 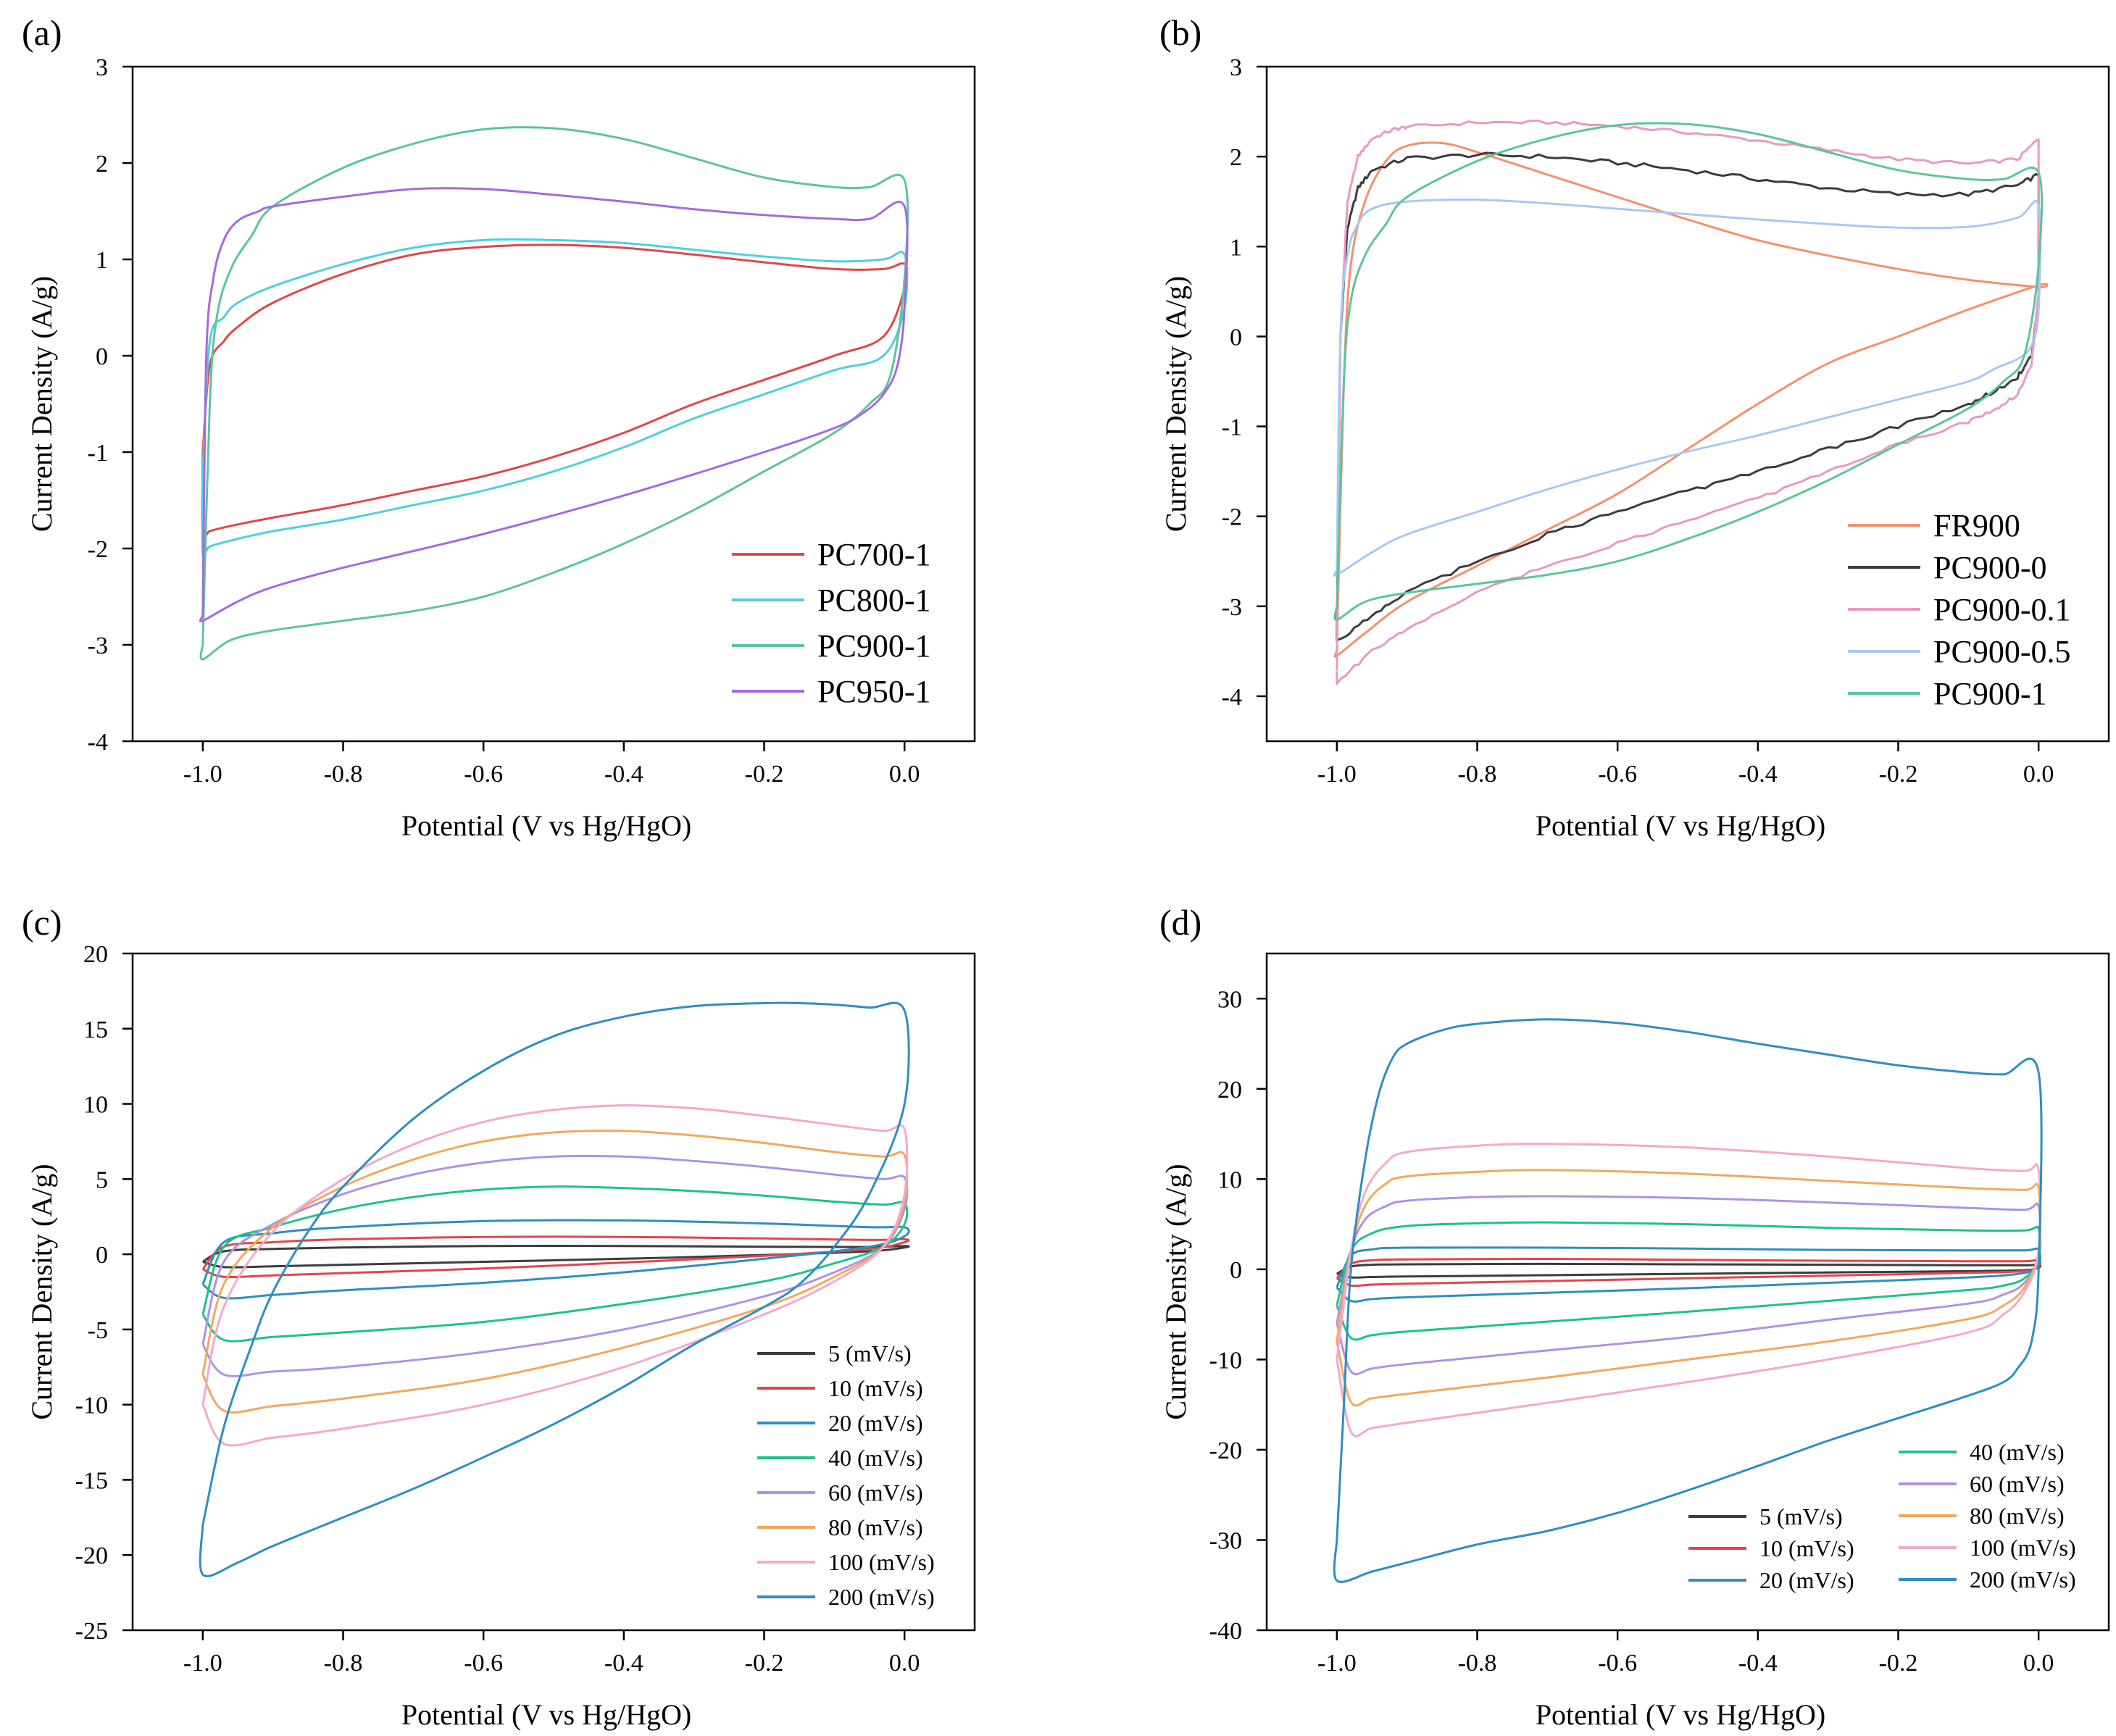 I want to click on series-line-fr900, so click(x=1691, y=399).